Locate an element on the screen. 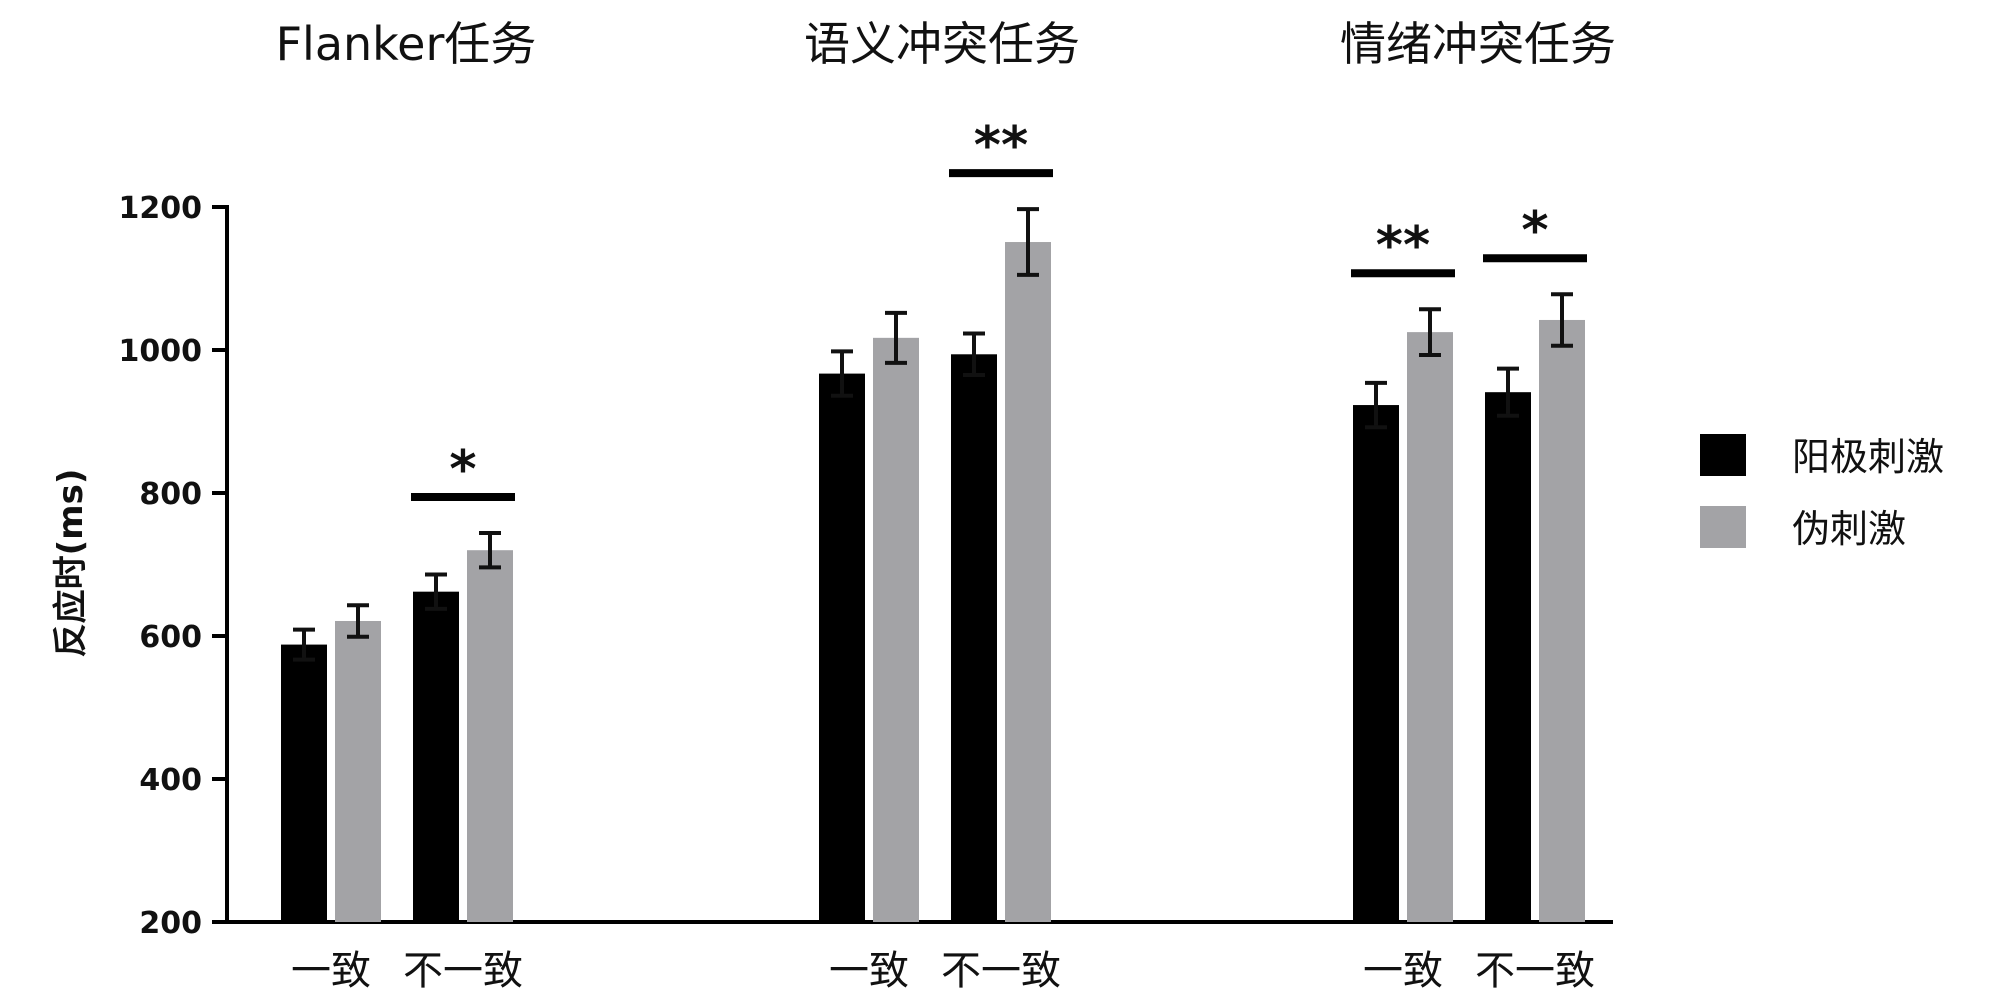 The image size is (2000, 1000). legend: 阳极刺激 伪刺激 is located at coordinates (1822, 492).